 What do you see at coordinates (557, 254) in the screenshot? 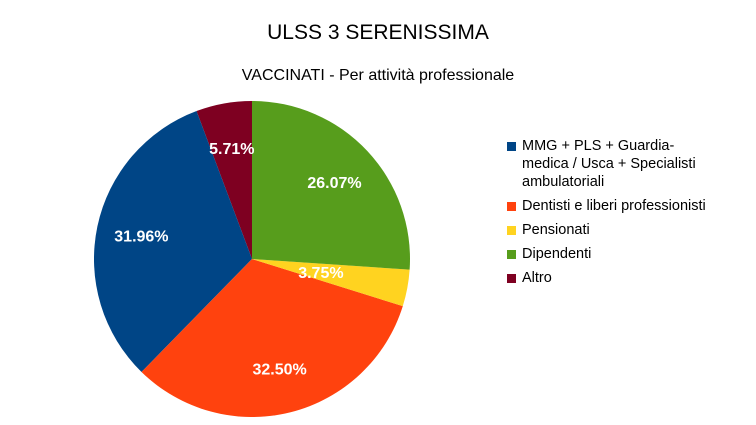
I see `legend-label: Dipendenti` at bounding box center [557, 254].